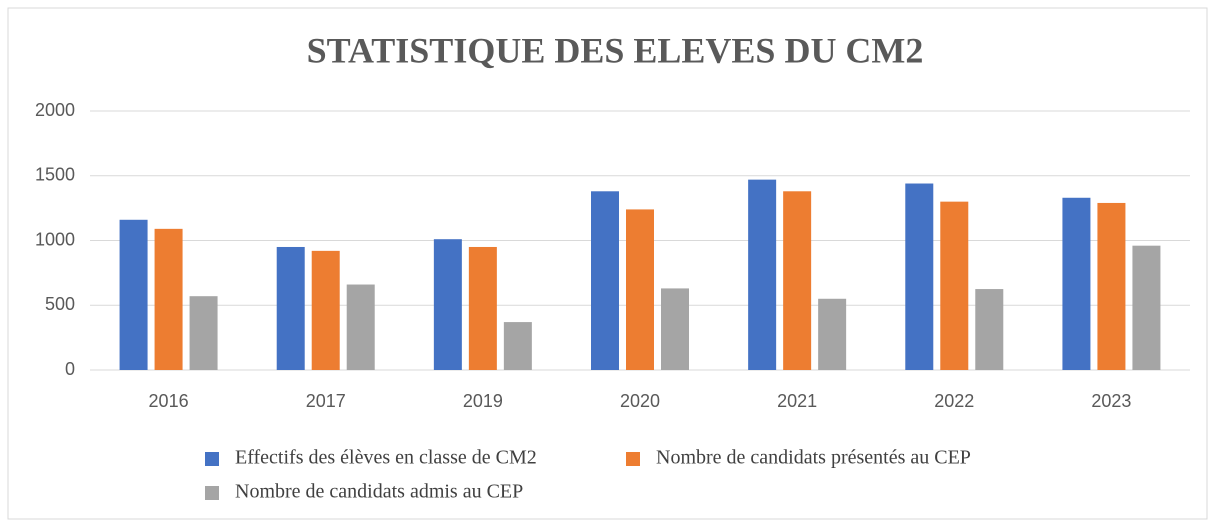 The image size is (1215, 527). Describe the element at coordinates (379, 492) in the screenshot. I see `legend-label: Nombre de candidats admis au CEP` at that location.